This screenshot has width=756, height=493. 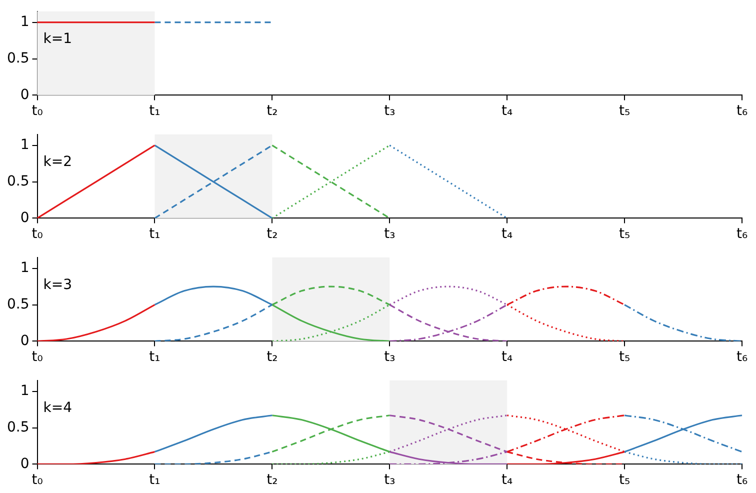 What do you see at coordinates (57, 285) in the screenshot?
I see `annotation: k=3` at bounding box center [57, 285].